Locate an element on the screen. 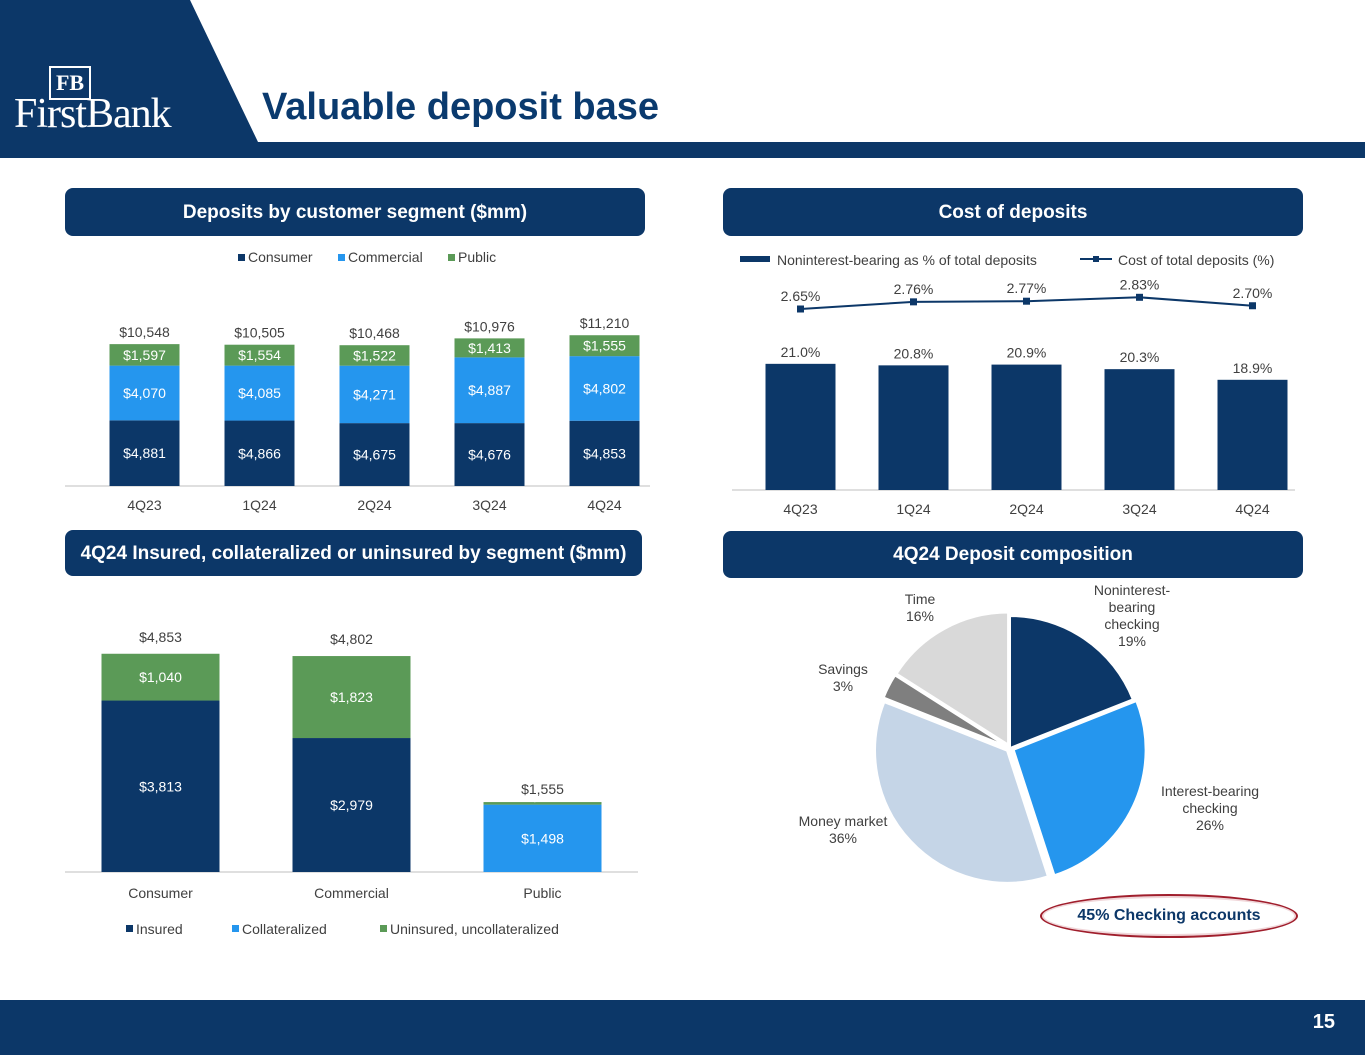 This screenshot has height=1055, width=1365. x-tick-commercial: Commercial is located at coordinates (351, 893).